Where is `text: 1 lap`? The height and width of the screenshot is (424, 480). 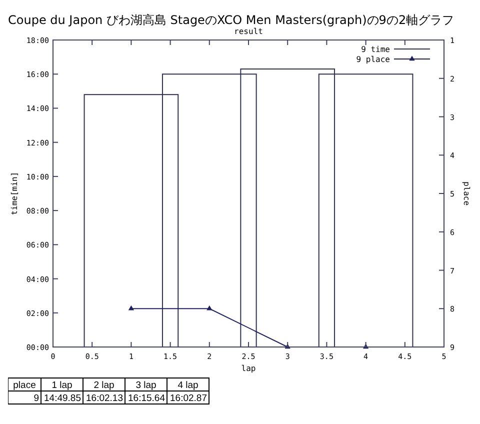 text: 1 lap is located at coordinates (62, 385).